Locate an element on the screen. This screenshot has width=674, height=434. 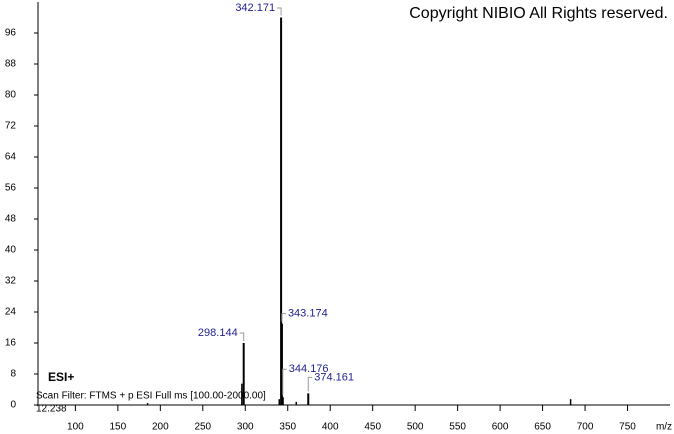
y-tick-label: 8 is located at coordinates (13, 374).